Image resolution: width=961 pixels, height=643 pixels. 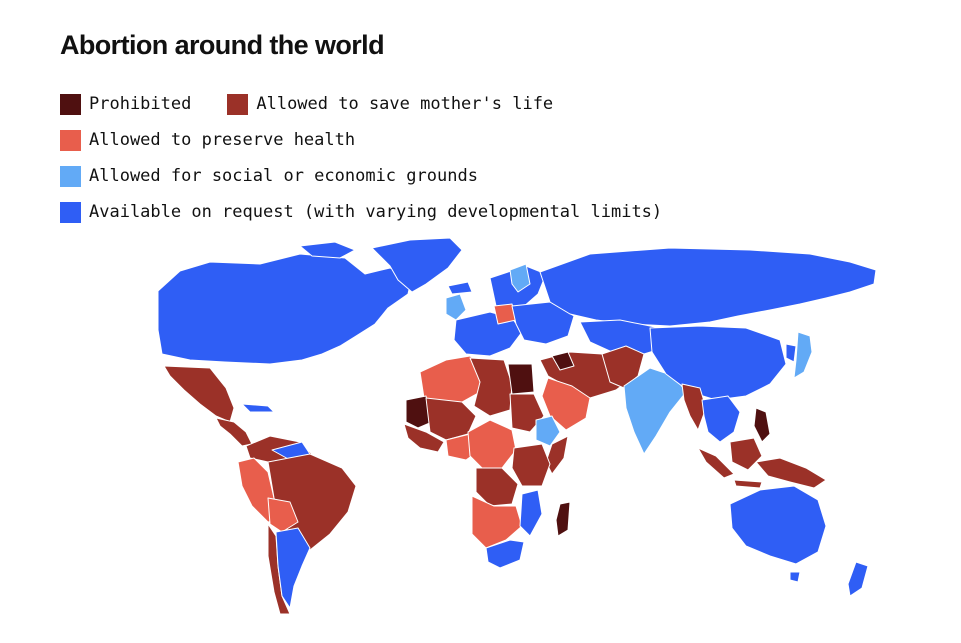 What do you see at coordinates (140, 104) in the screenshot?
I see `legend-label-prohibited: Prohibited` at bounding box center [140, 104].